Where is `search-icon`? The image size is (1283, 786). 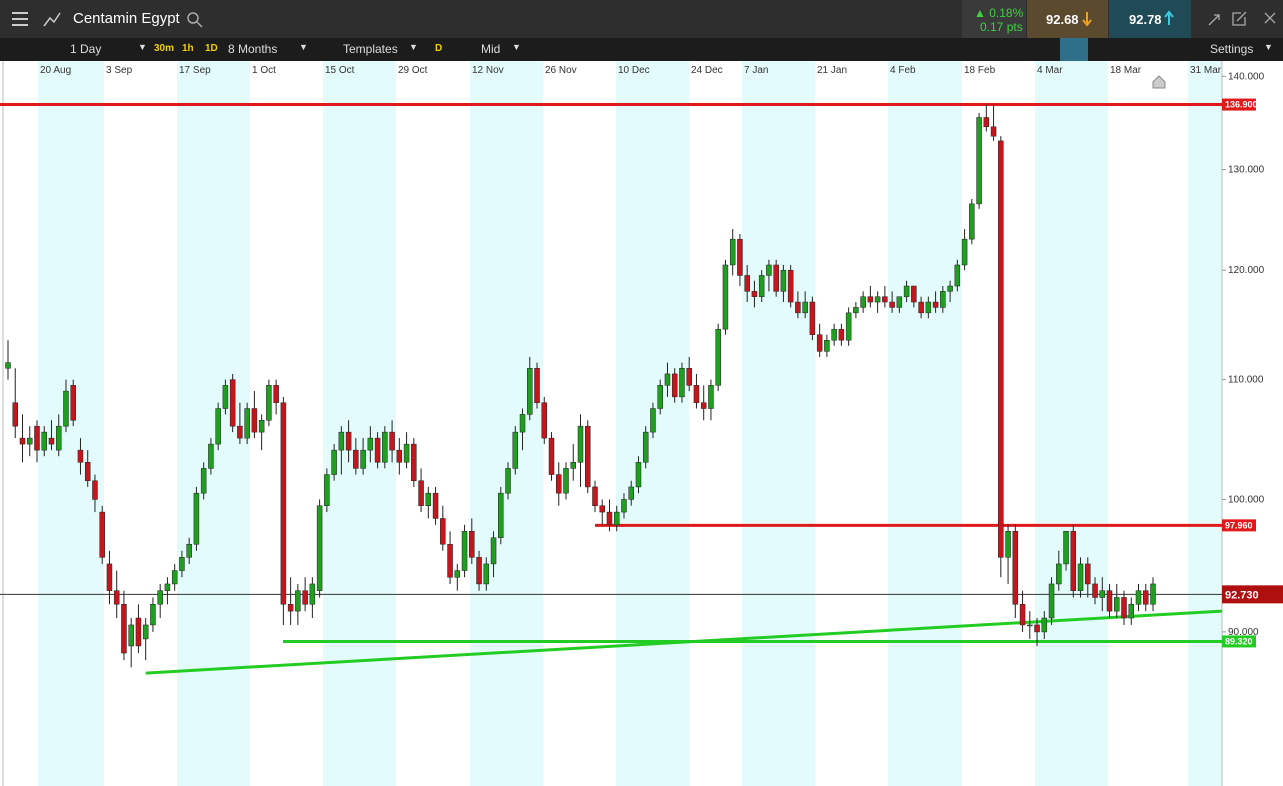
search-icon is located at coordinates (195, 20).